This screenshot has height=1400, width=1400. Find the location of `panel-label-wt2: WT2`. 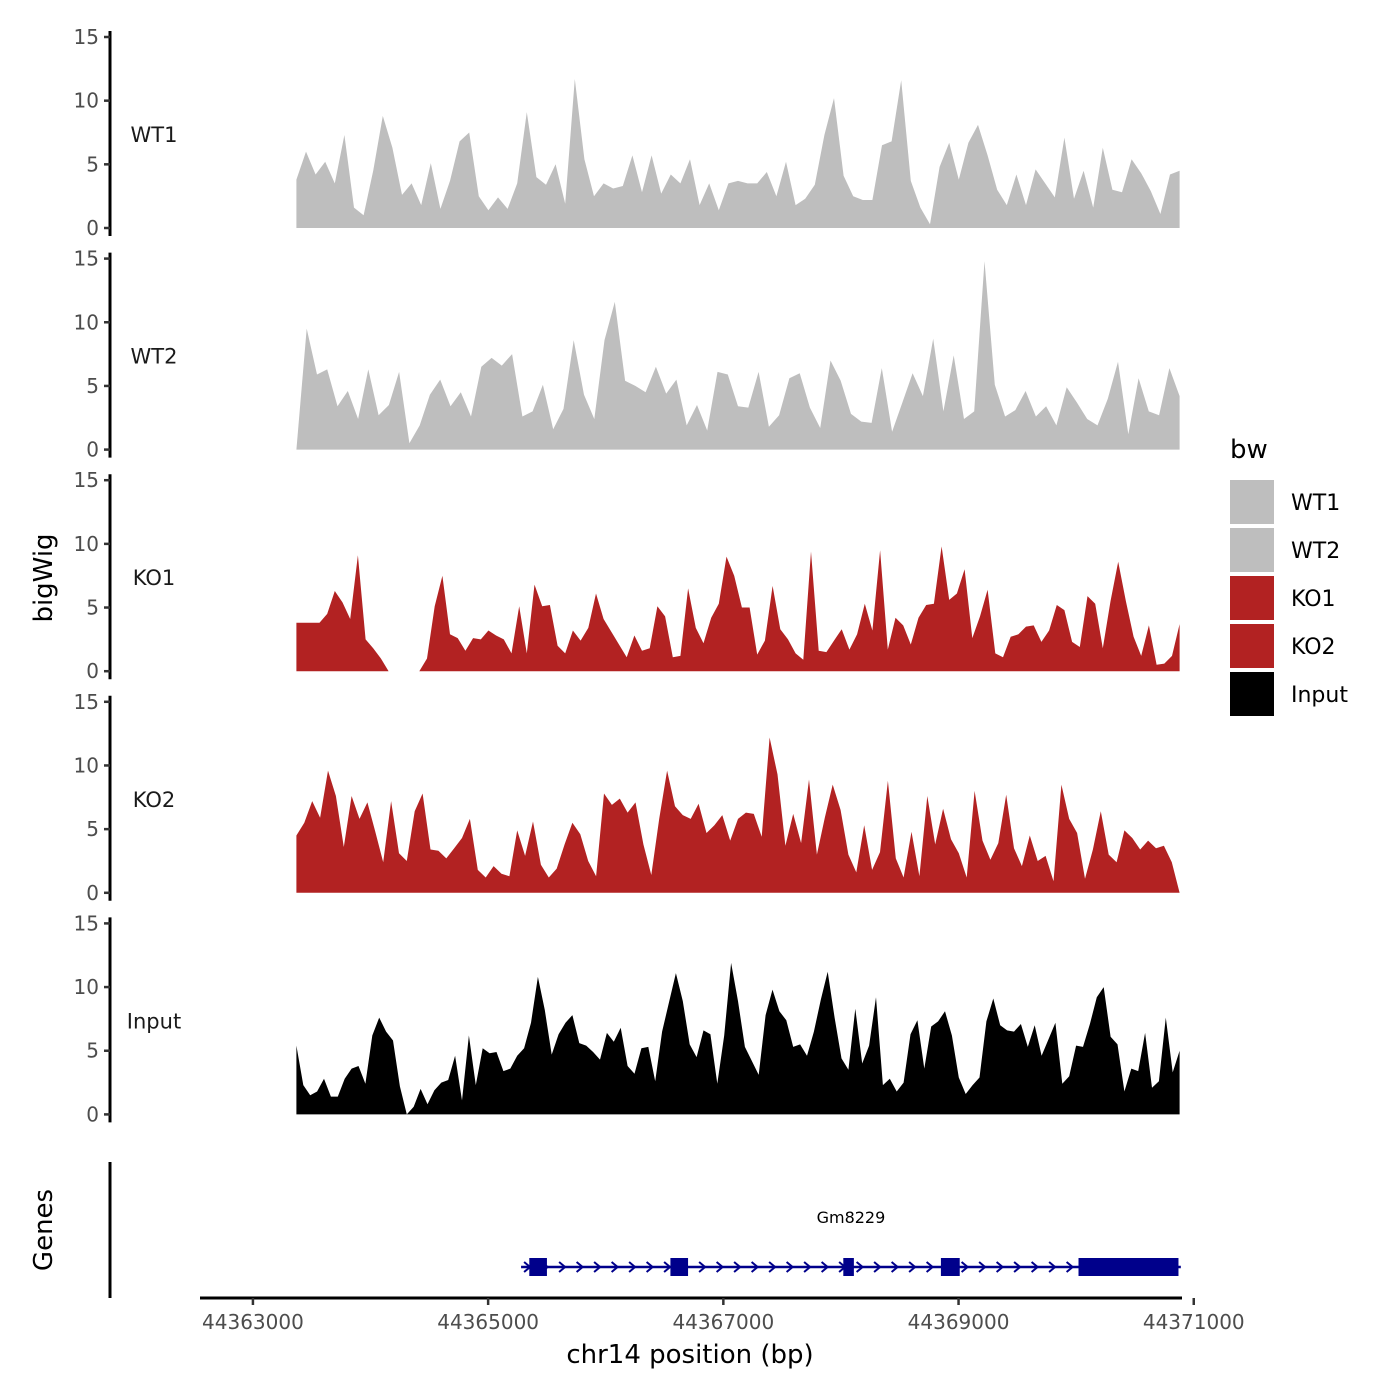

panel-label-wt2: WT2 is located at coordinates (154, 357).